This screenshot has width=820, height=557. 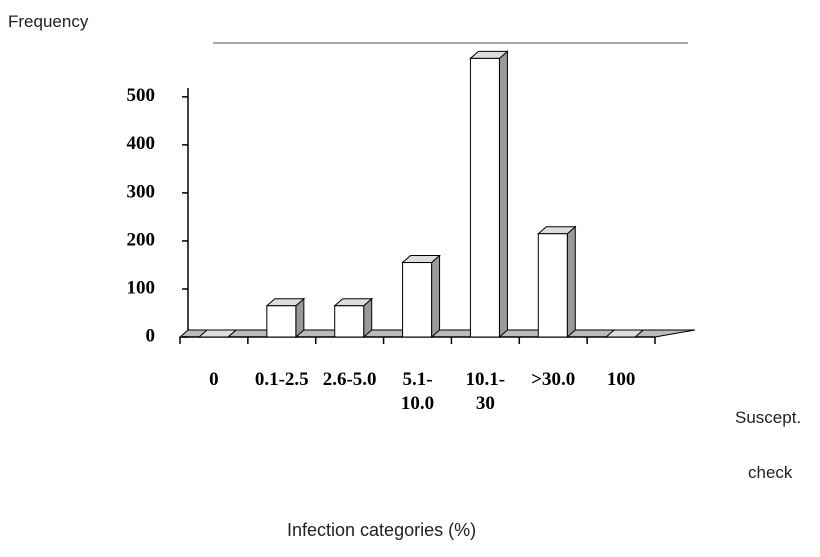 I want to click on x-tick-label: 5.1- 10.0, so click(x=417, y=391).